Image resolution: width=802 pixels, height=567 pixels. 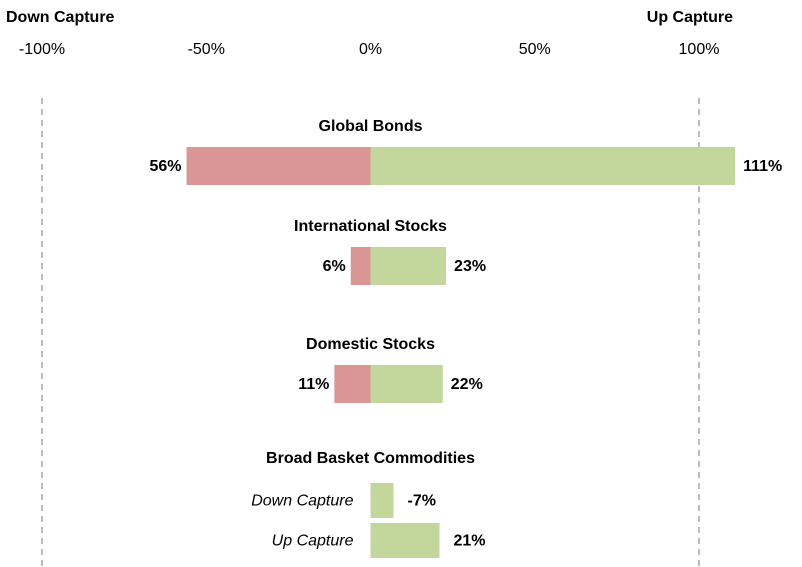 I want to click on category-label: International Stocks, so click(x=370, y=226).